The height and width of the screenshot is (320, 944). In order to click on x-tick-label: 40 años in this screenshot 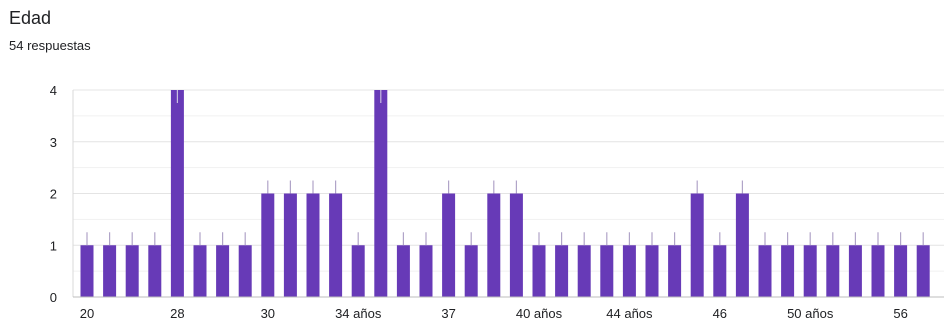, I will do `click(539, 313)`.